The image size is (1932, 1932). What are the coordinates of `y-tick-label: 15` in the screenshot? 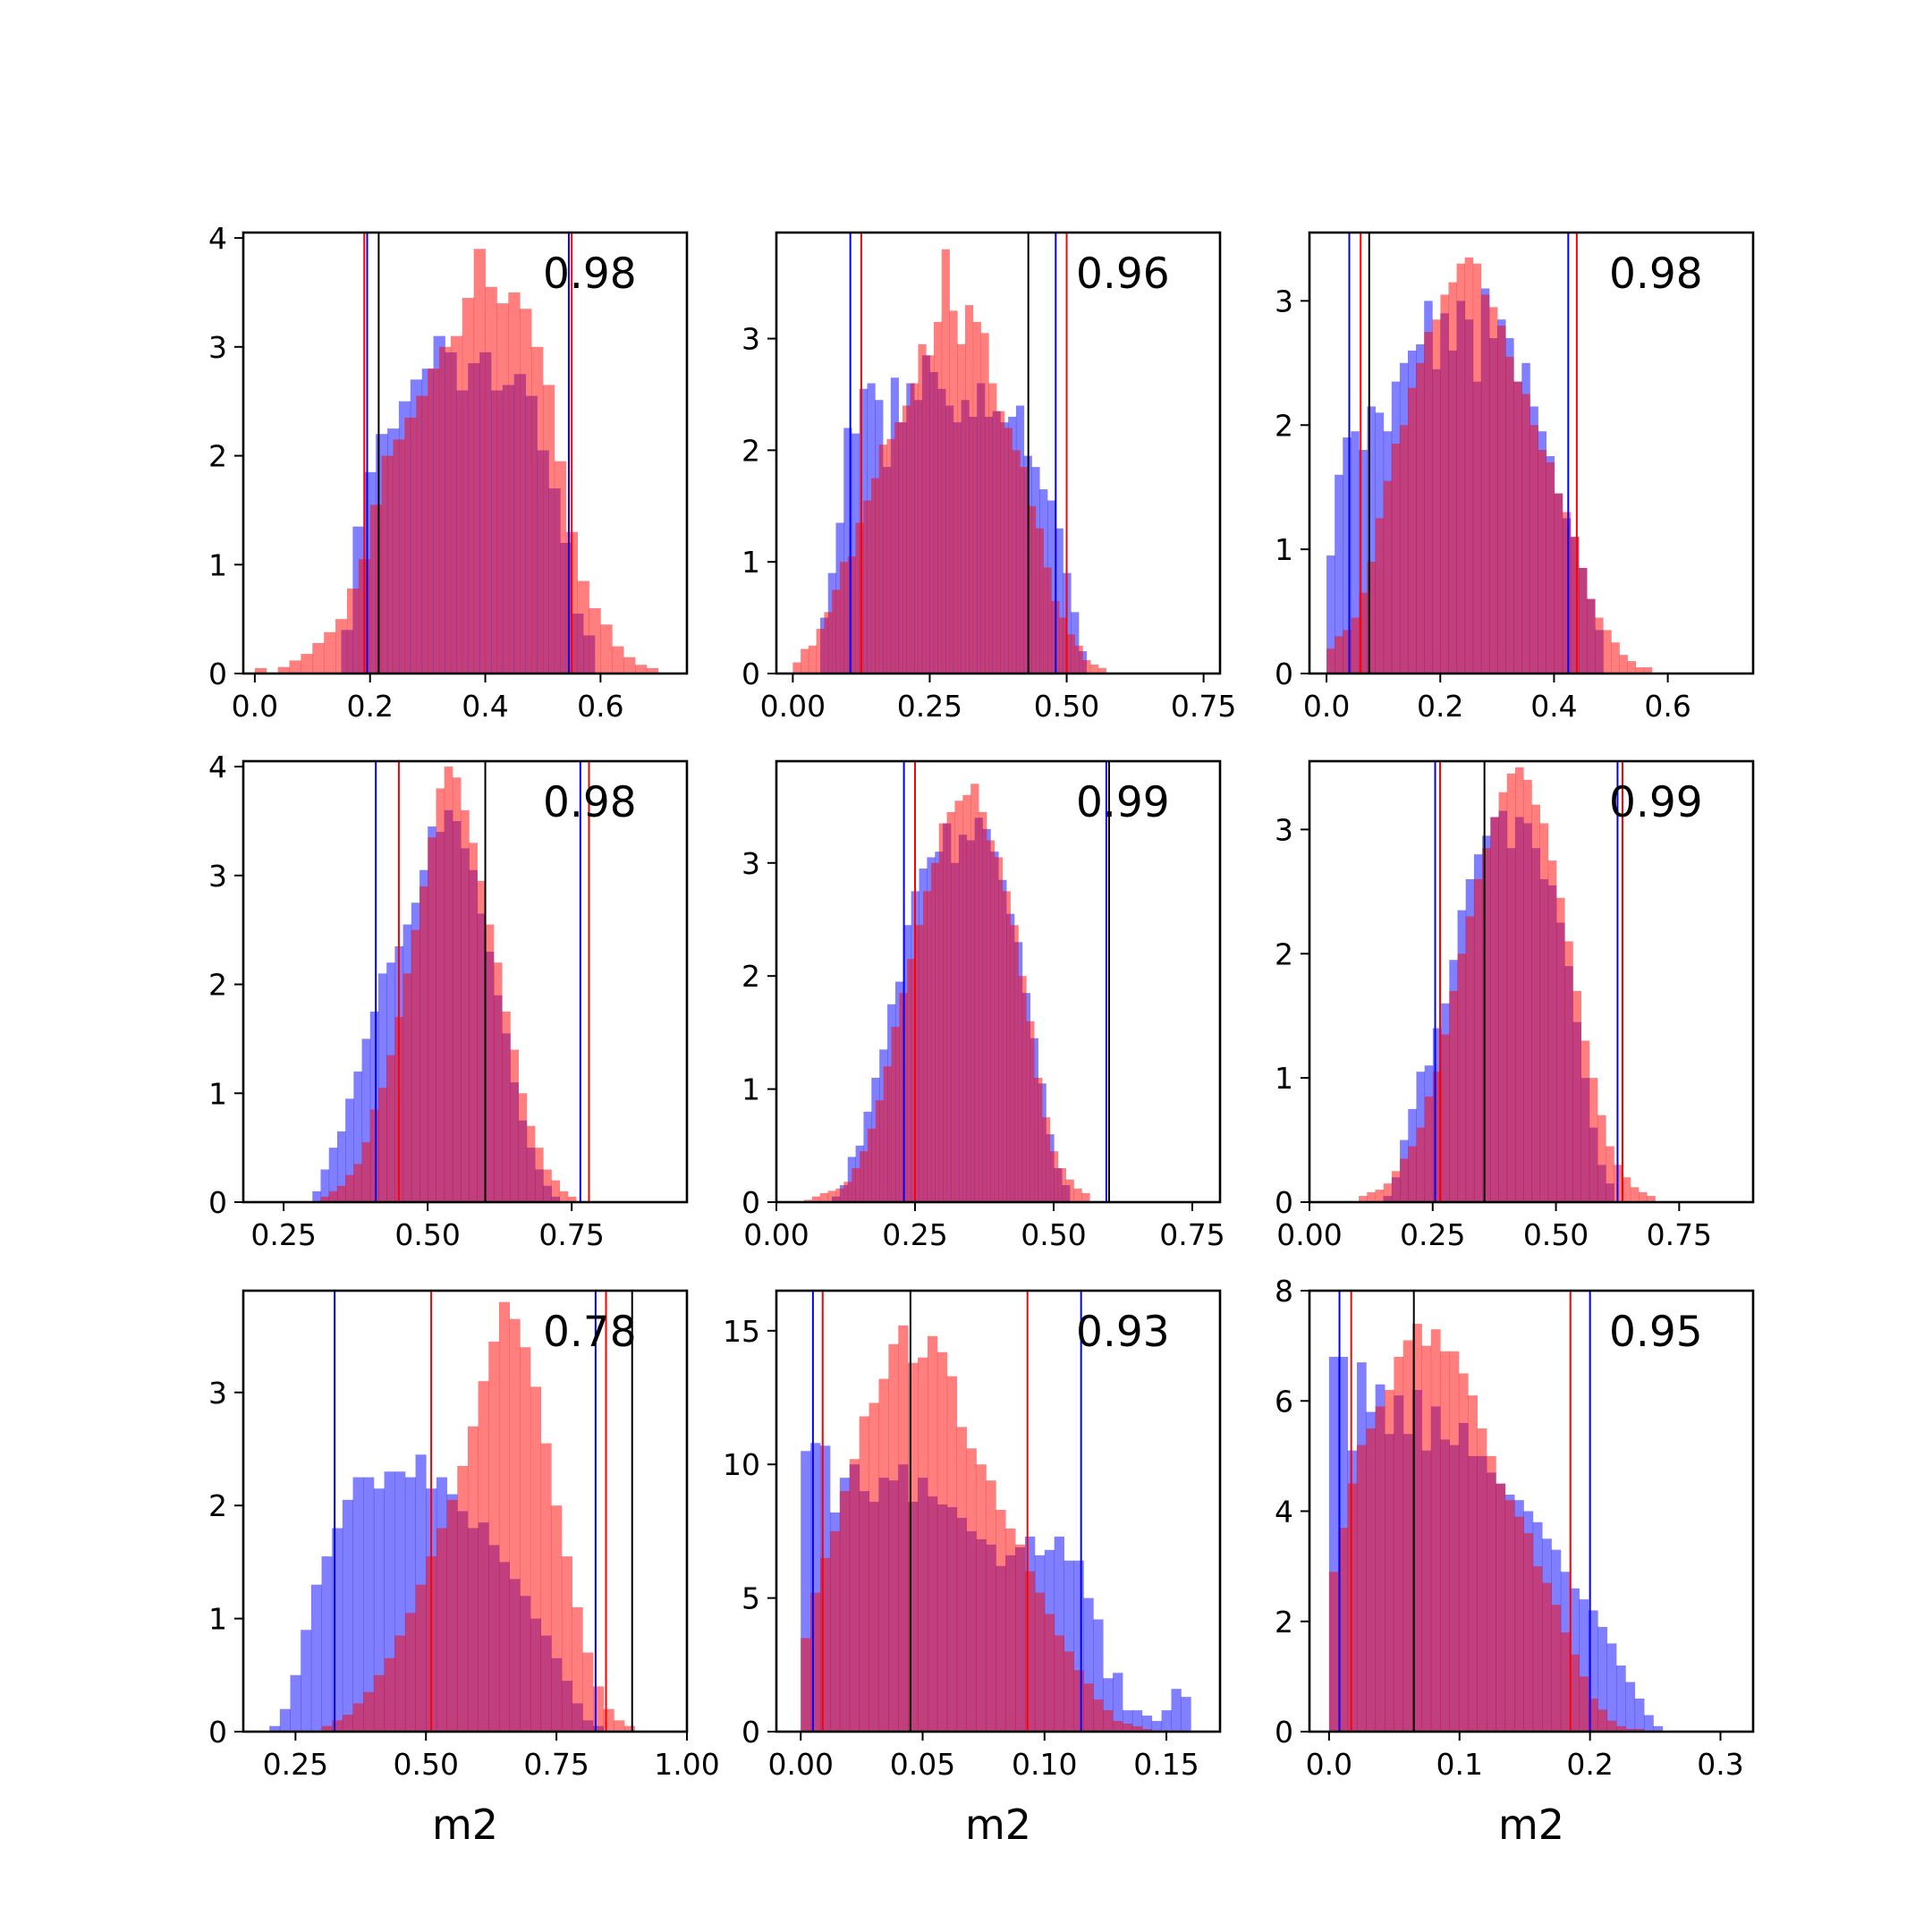 It's located at (741, 1331).